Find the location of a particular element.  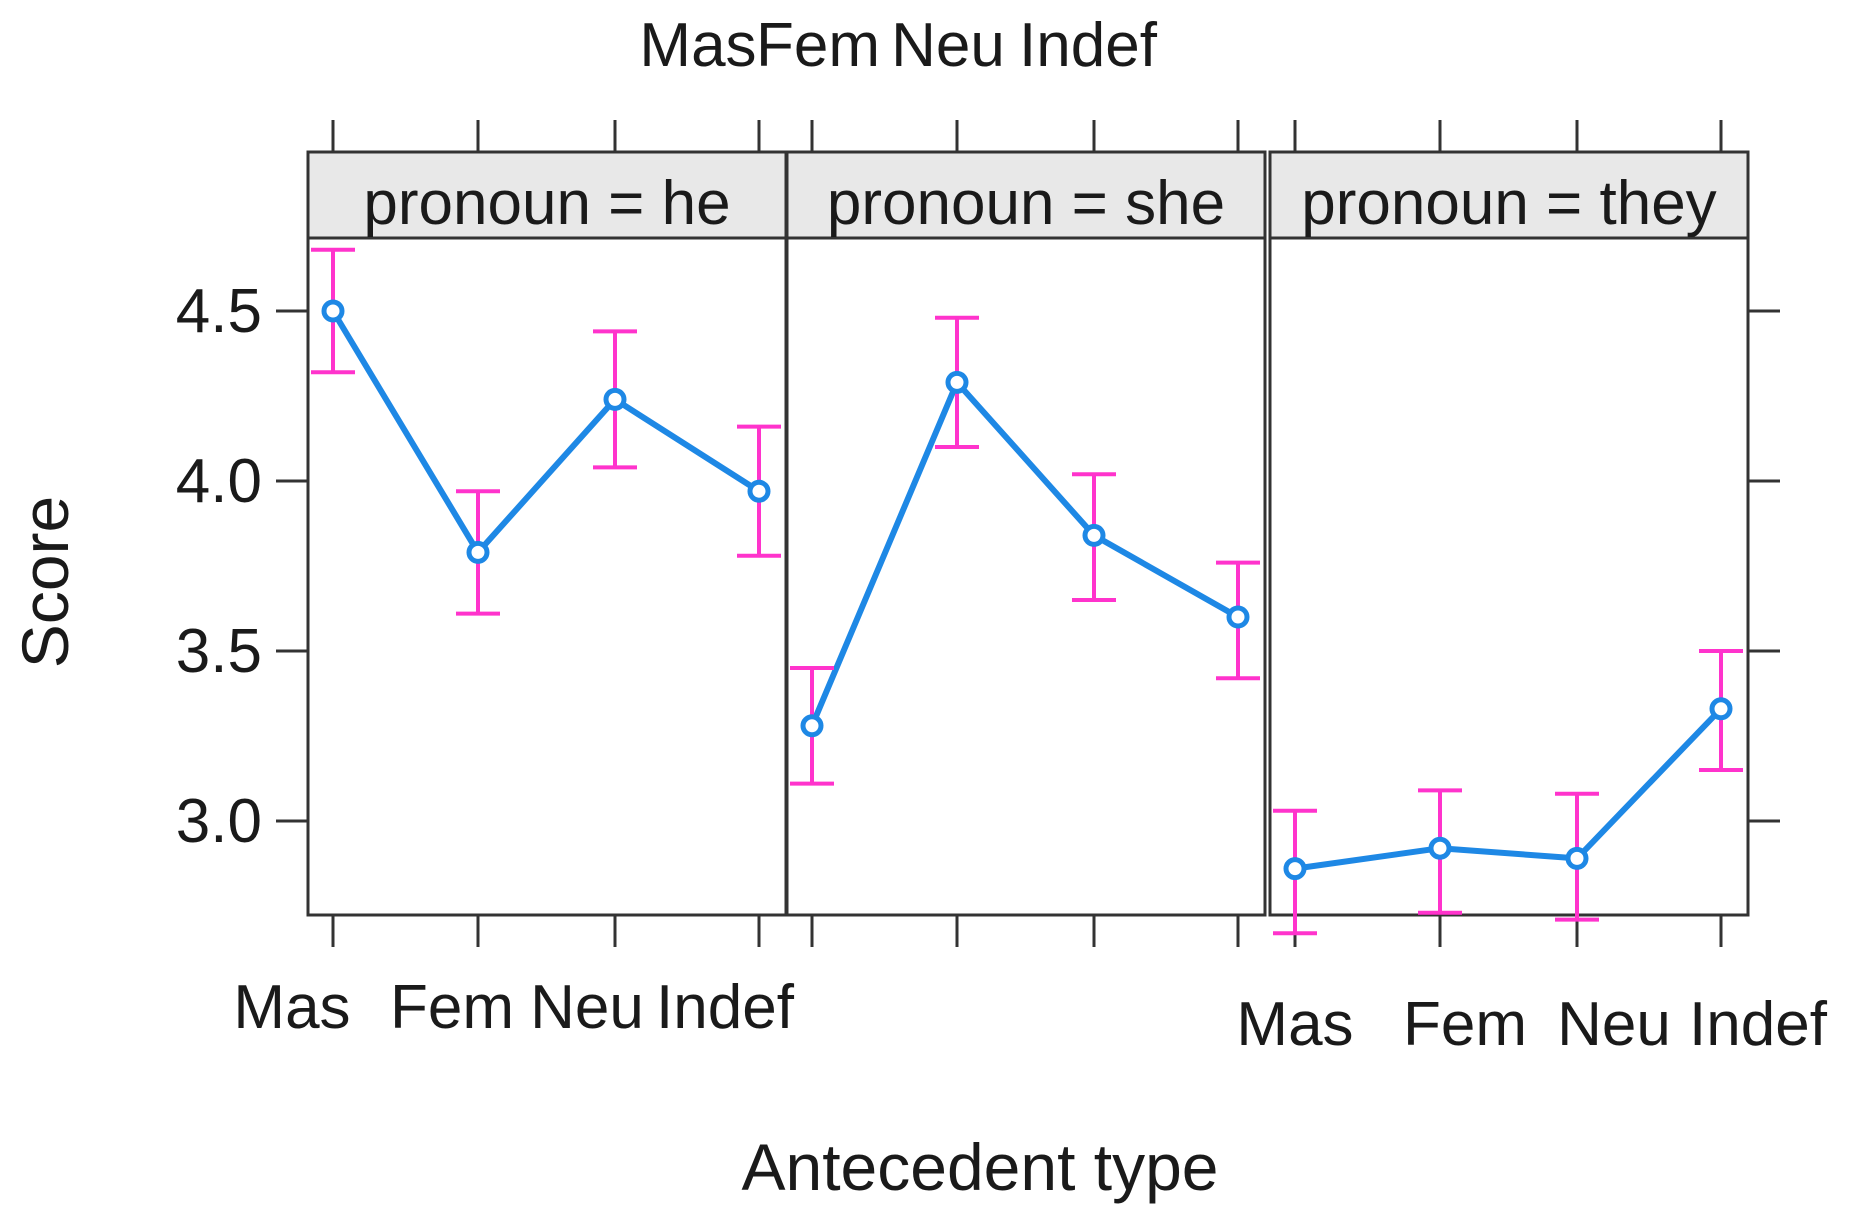

strip-label: pronoun = she is located at coordinates (1026, 203).